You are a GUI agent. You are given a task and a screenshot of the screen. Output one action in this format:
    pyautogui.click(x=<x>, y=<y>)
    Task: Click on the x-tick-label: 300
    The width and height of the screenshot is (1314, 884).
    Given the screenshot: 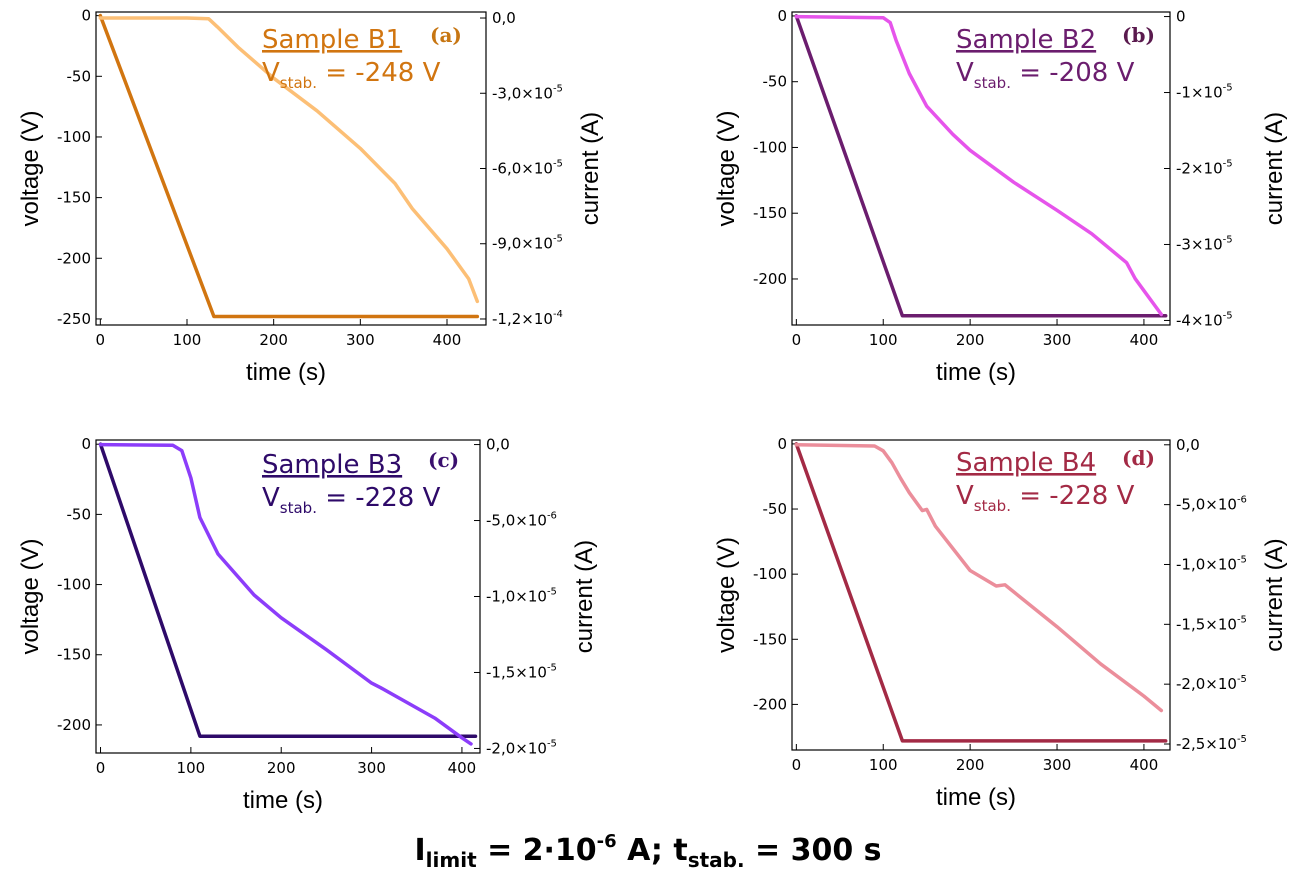 What is the action you would take?
    pyautogui.click(x=371, y=768)
    